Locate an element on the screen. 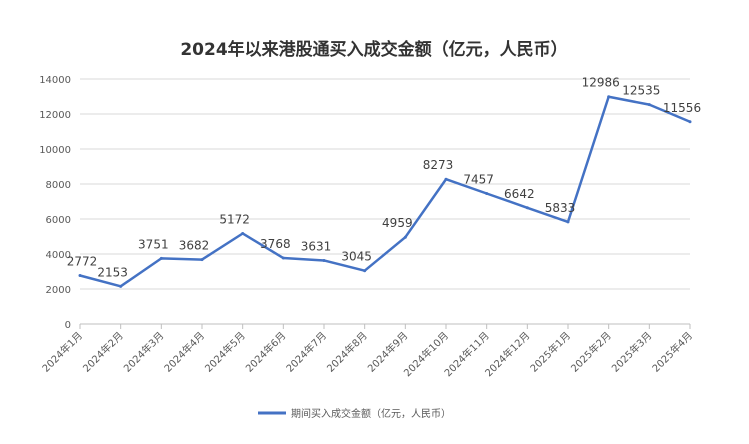 The image size is (749, 444). data-label: 12535 is located at coordinates (641, 91).